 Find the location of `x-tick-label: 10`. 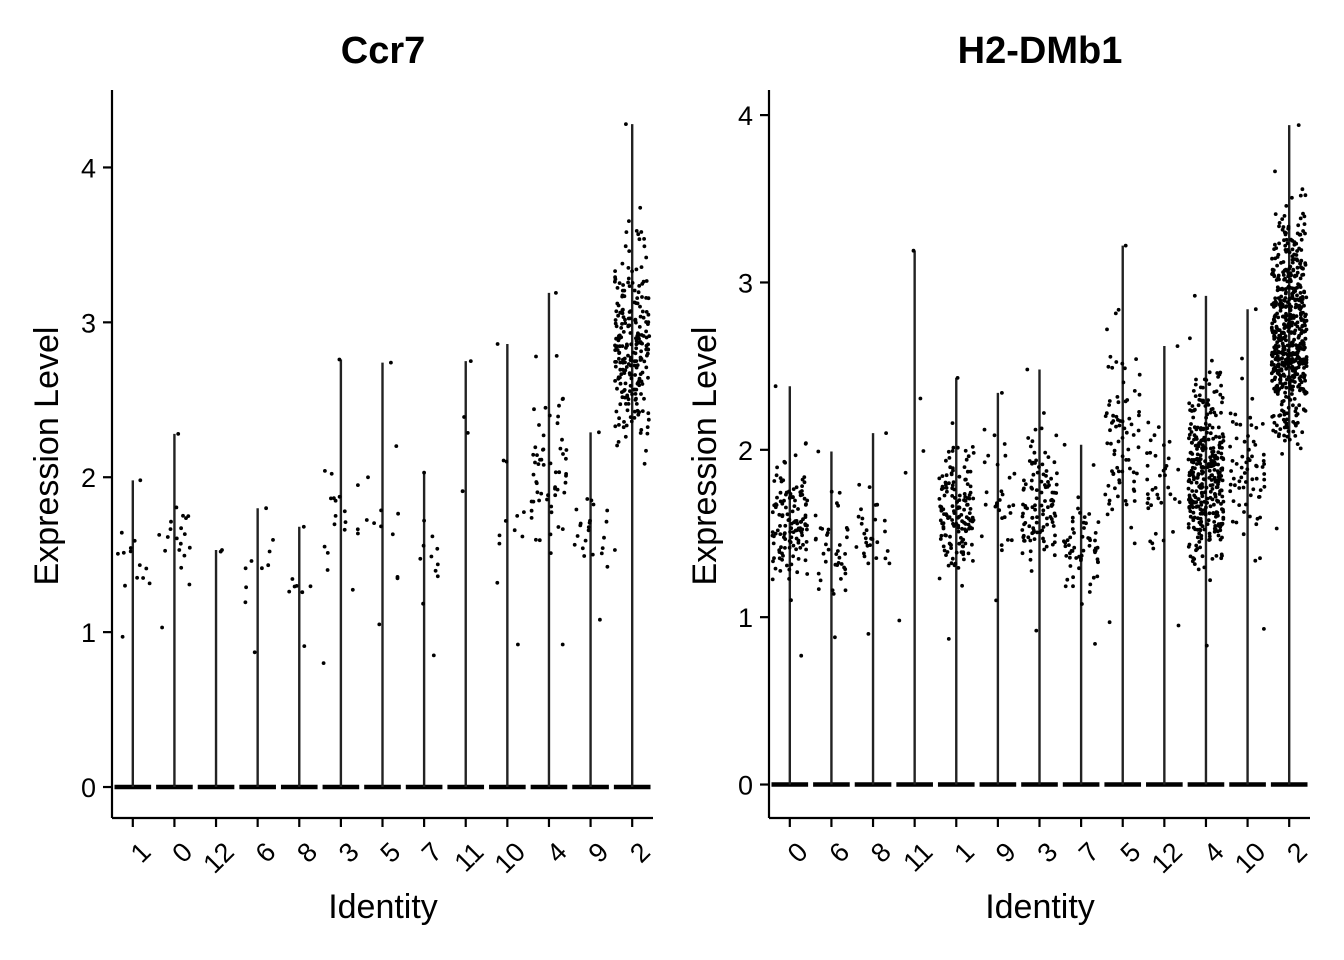

x-tick-label: 10 is located at coordinates (510, 858).